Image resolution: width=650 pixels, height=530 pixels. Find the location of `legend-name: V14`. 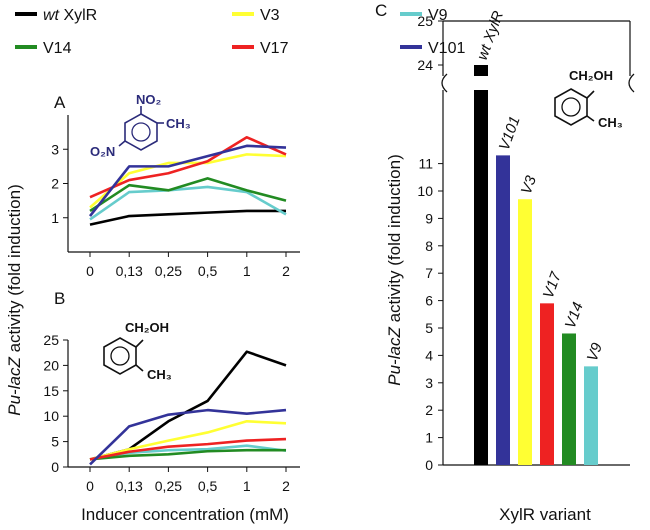

legend-name: V14 is located at coordinates (57, 48).